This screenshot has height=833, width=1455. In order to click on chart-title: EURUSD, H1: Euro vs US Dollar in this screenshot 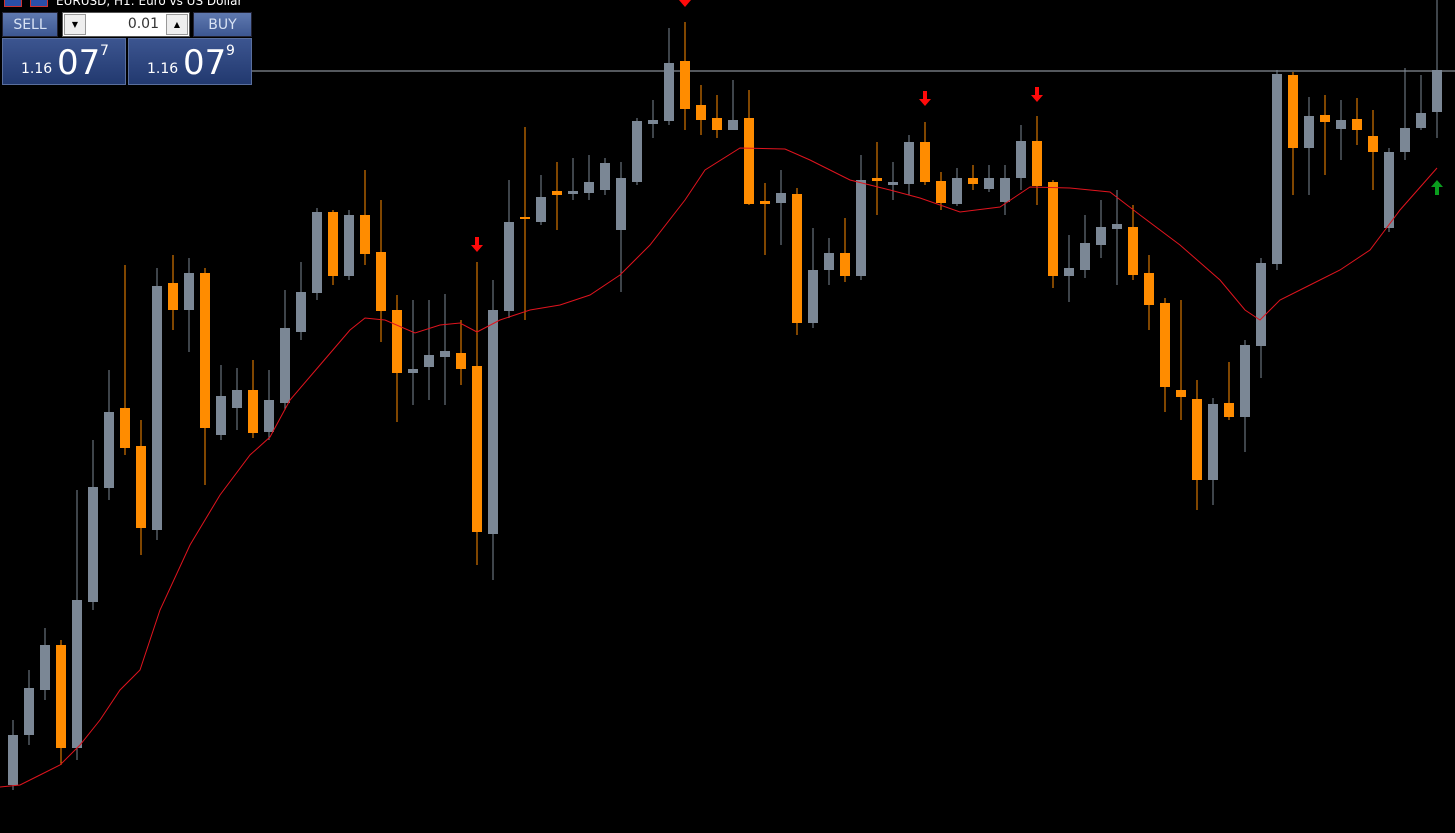, I will do `click(149, 4)`.